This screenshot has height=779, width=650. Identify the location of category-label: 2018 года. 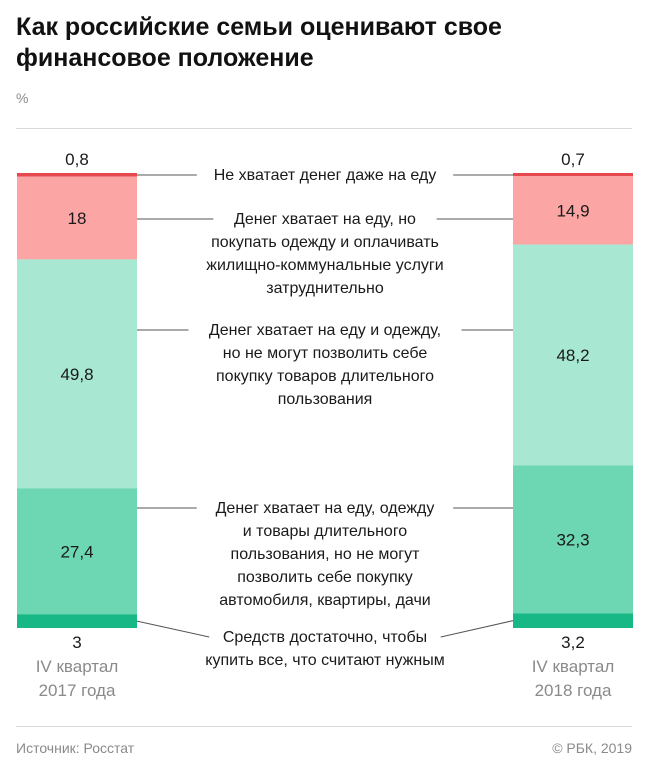
(573, 690).